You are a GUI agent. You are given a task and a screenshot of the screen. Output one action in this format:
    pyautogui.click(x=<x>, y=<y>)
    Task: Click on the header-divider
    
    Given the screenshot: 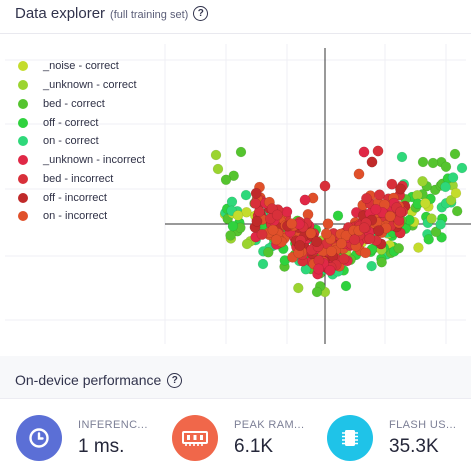 What is the action you would take?
    pyautogui.click(x=235, y=33)
    